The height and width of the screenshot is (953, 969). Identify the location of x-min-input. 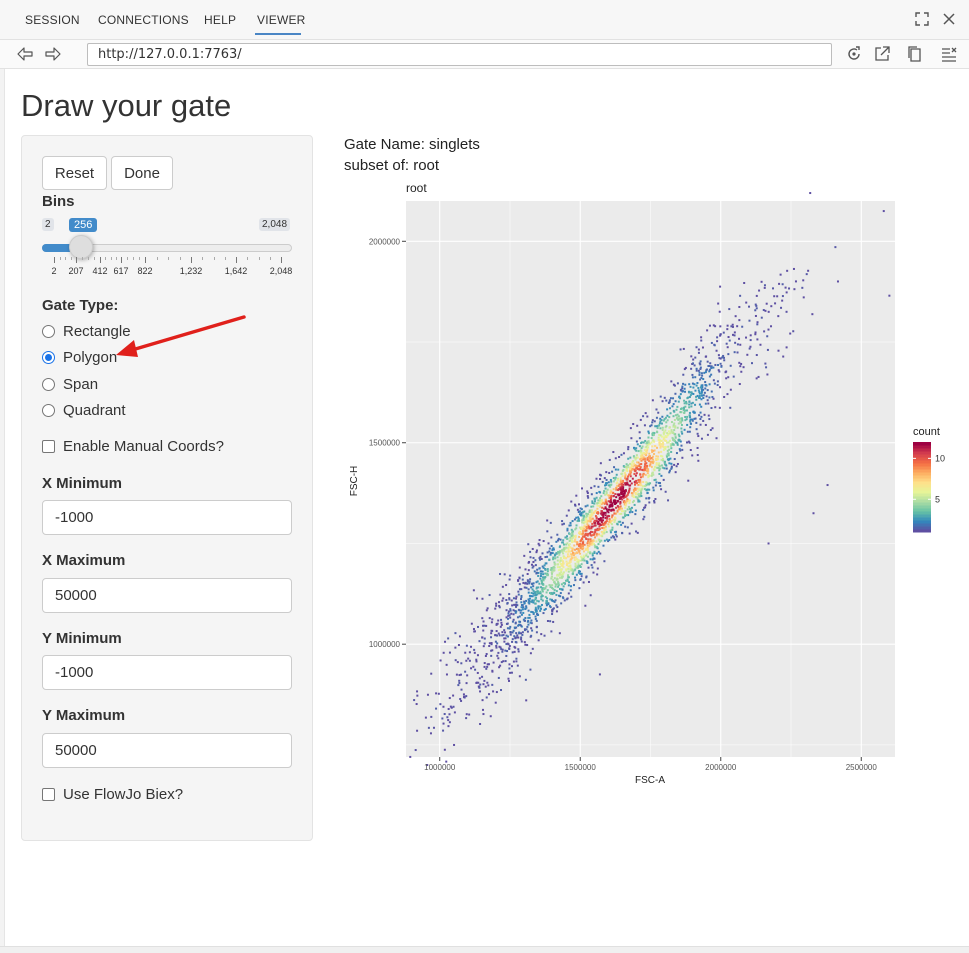
(167, 517).